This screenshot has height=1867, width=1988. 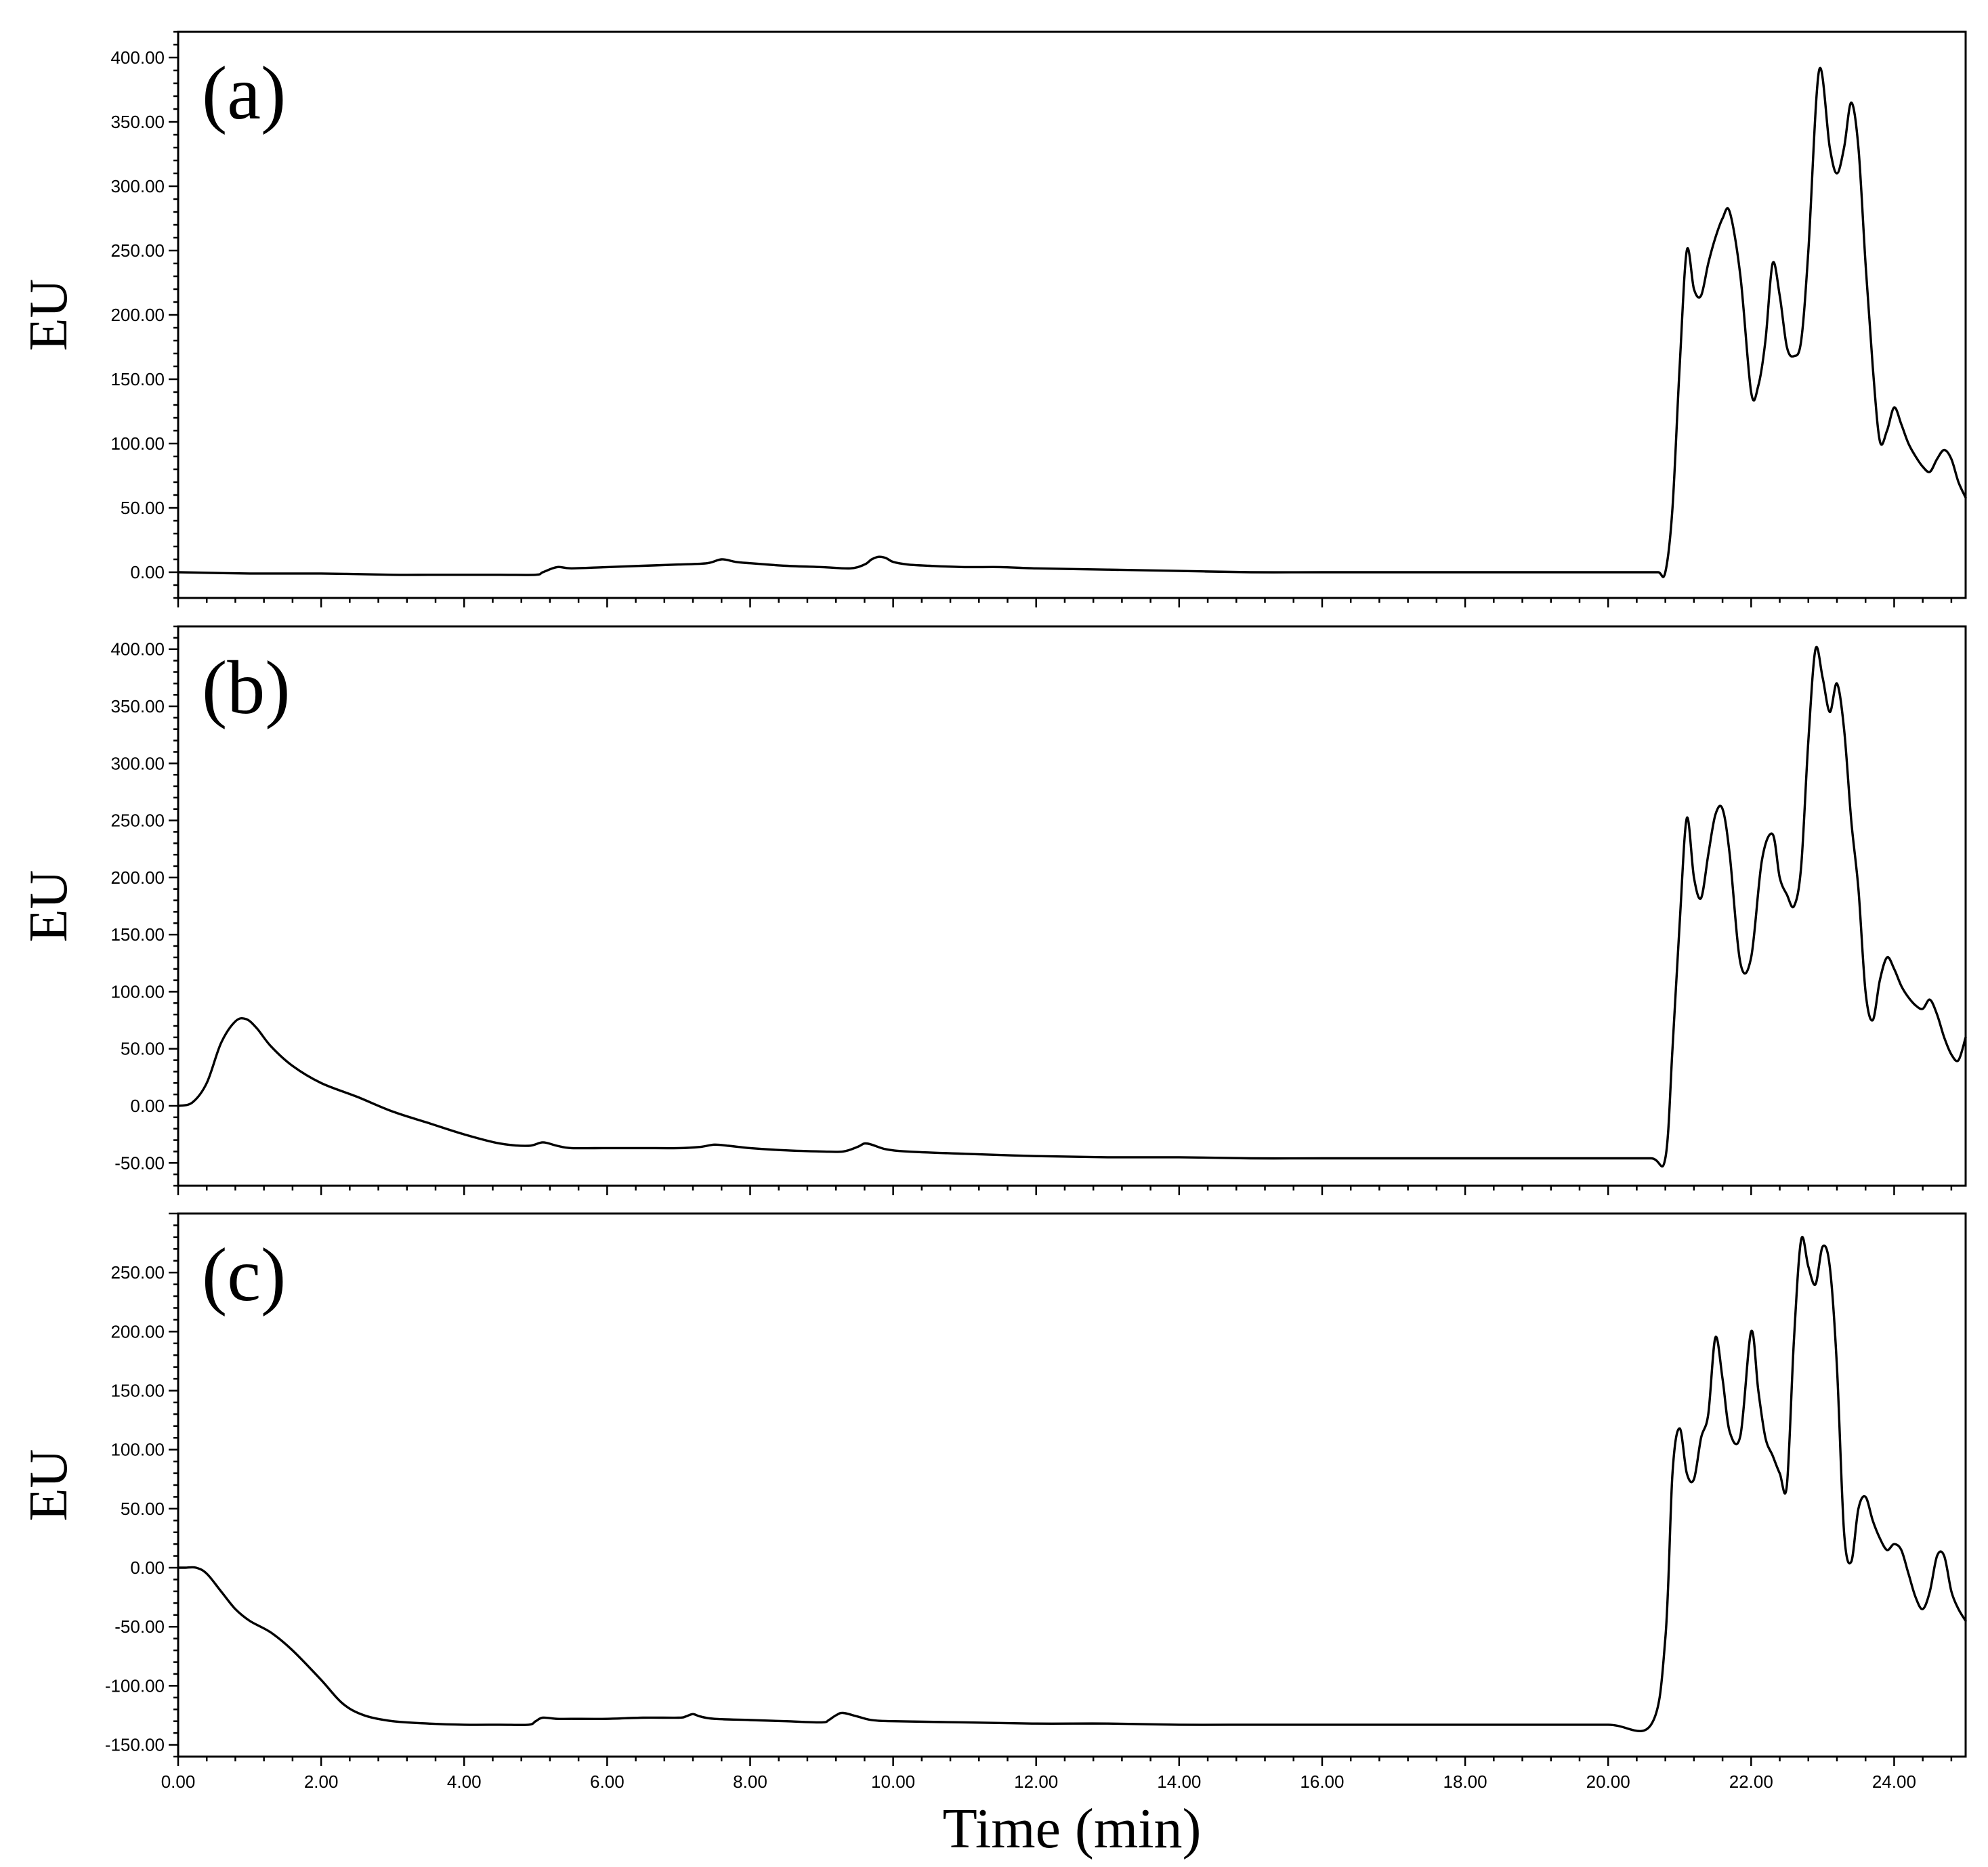 What do you see at coordinates (1322, 1782) in the screenshot?
I see `x-tick-label: 16.00` at bounding box center [1322, 1782].